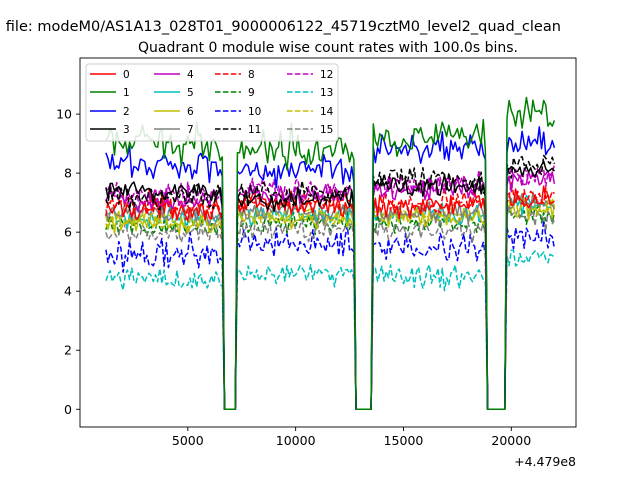  What do you see at coordinates (326, 75) in the screenshot?
I see `legend-label-12: 12` at bounding box center [326, 75].